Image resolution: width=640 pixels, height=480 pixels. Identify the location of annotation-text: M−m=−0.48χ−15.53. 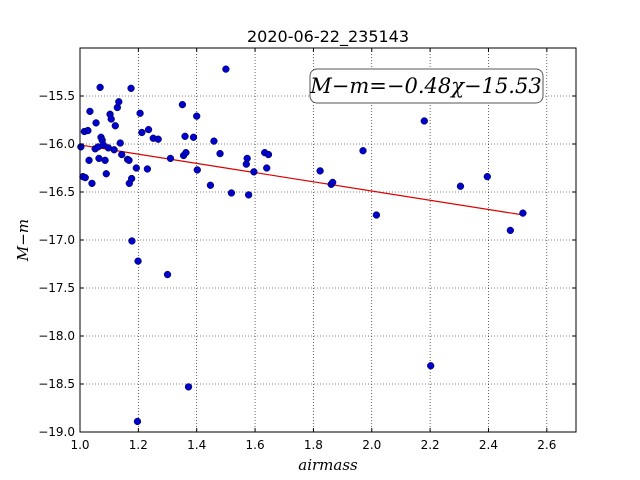
(425, 86).